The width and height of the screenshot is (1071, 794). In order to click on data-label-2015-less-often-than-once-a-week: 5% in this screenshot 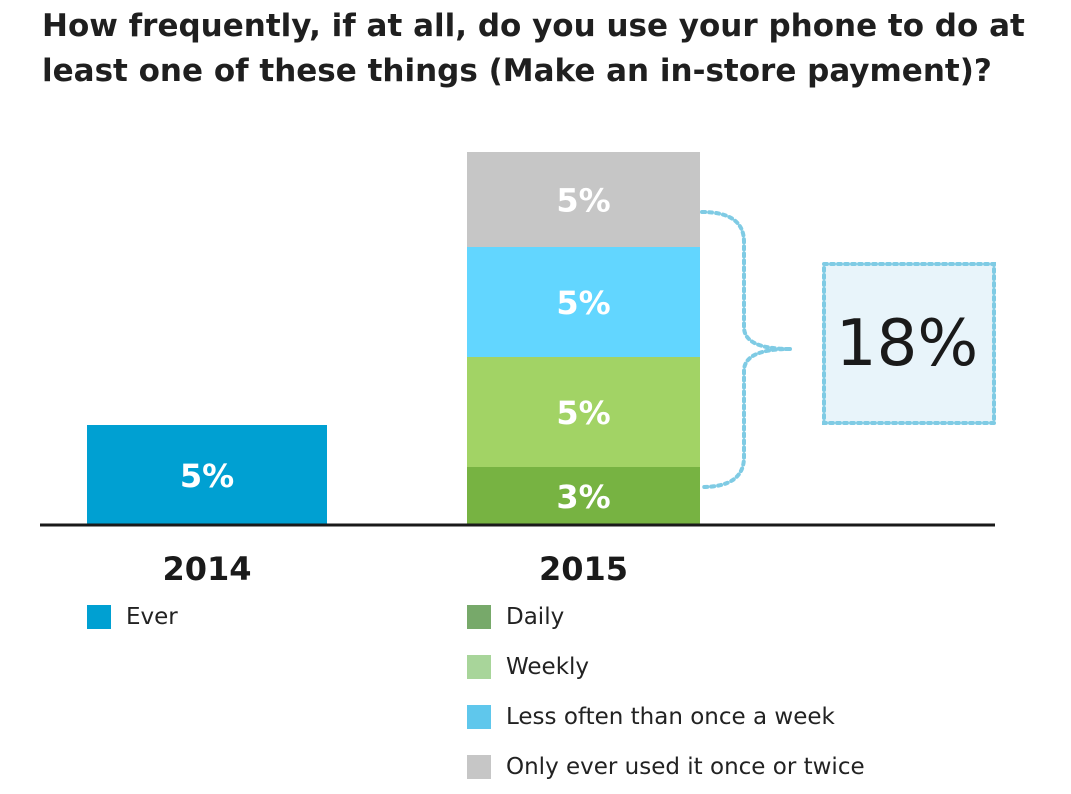, I will do `click(583, 303)`.